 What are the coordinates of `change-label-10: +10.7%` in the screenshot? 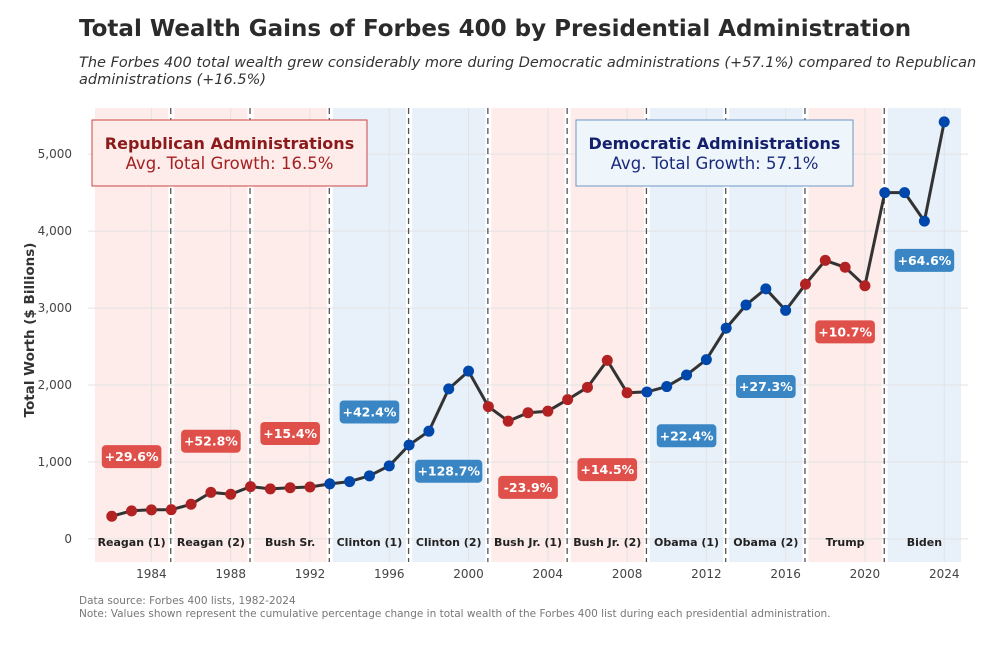 It's located at (845, 331).